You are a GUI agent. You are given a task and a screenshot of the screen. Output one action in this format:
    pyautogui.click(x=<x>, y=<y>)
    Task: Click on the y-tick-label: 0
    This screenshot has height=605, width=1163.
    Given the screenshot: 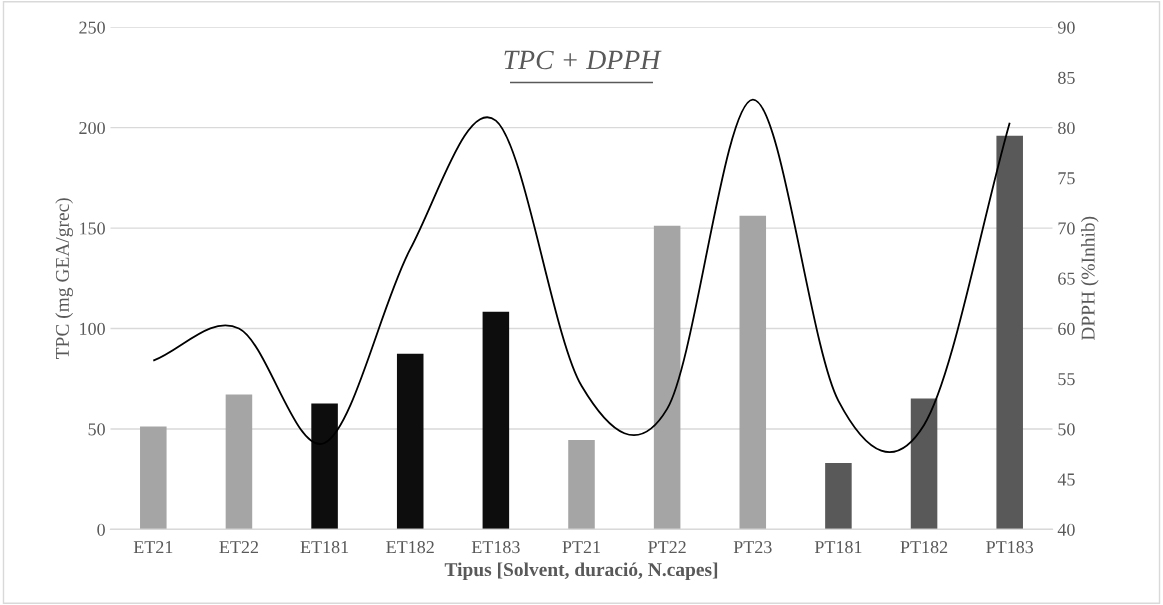 What is the action you would take?
    pyautogui.click(x=101, y=529)
    